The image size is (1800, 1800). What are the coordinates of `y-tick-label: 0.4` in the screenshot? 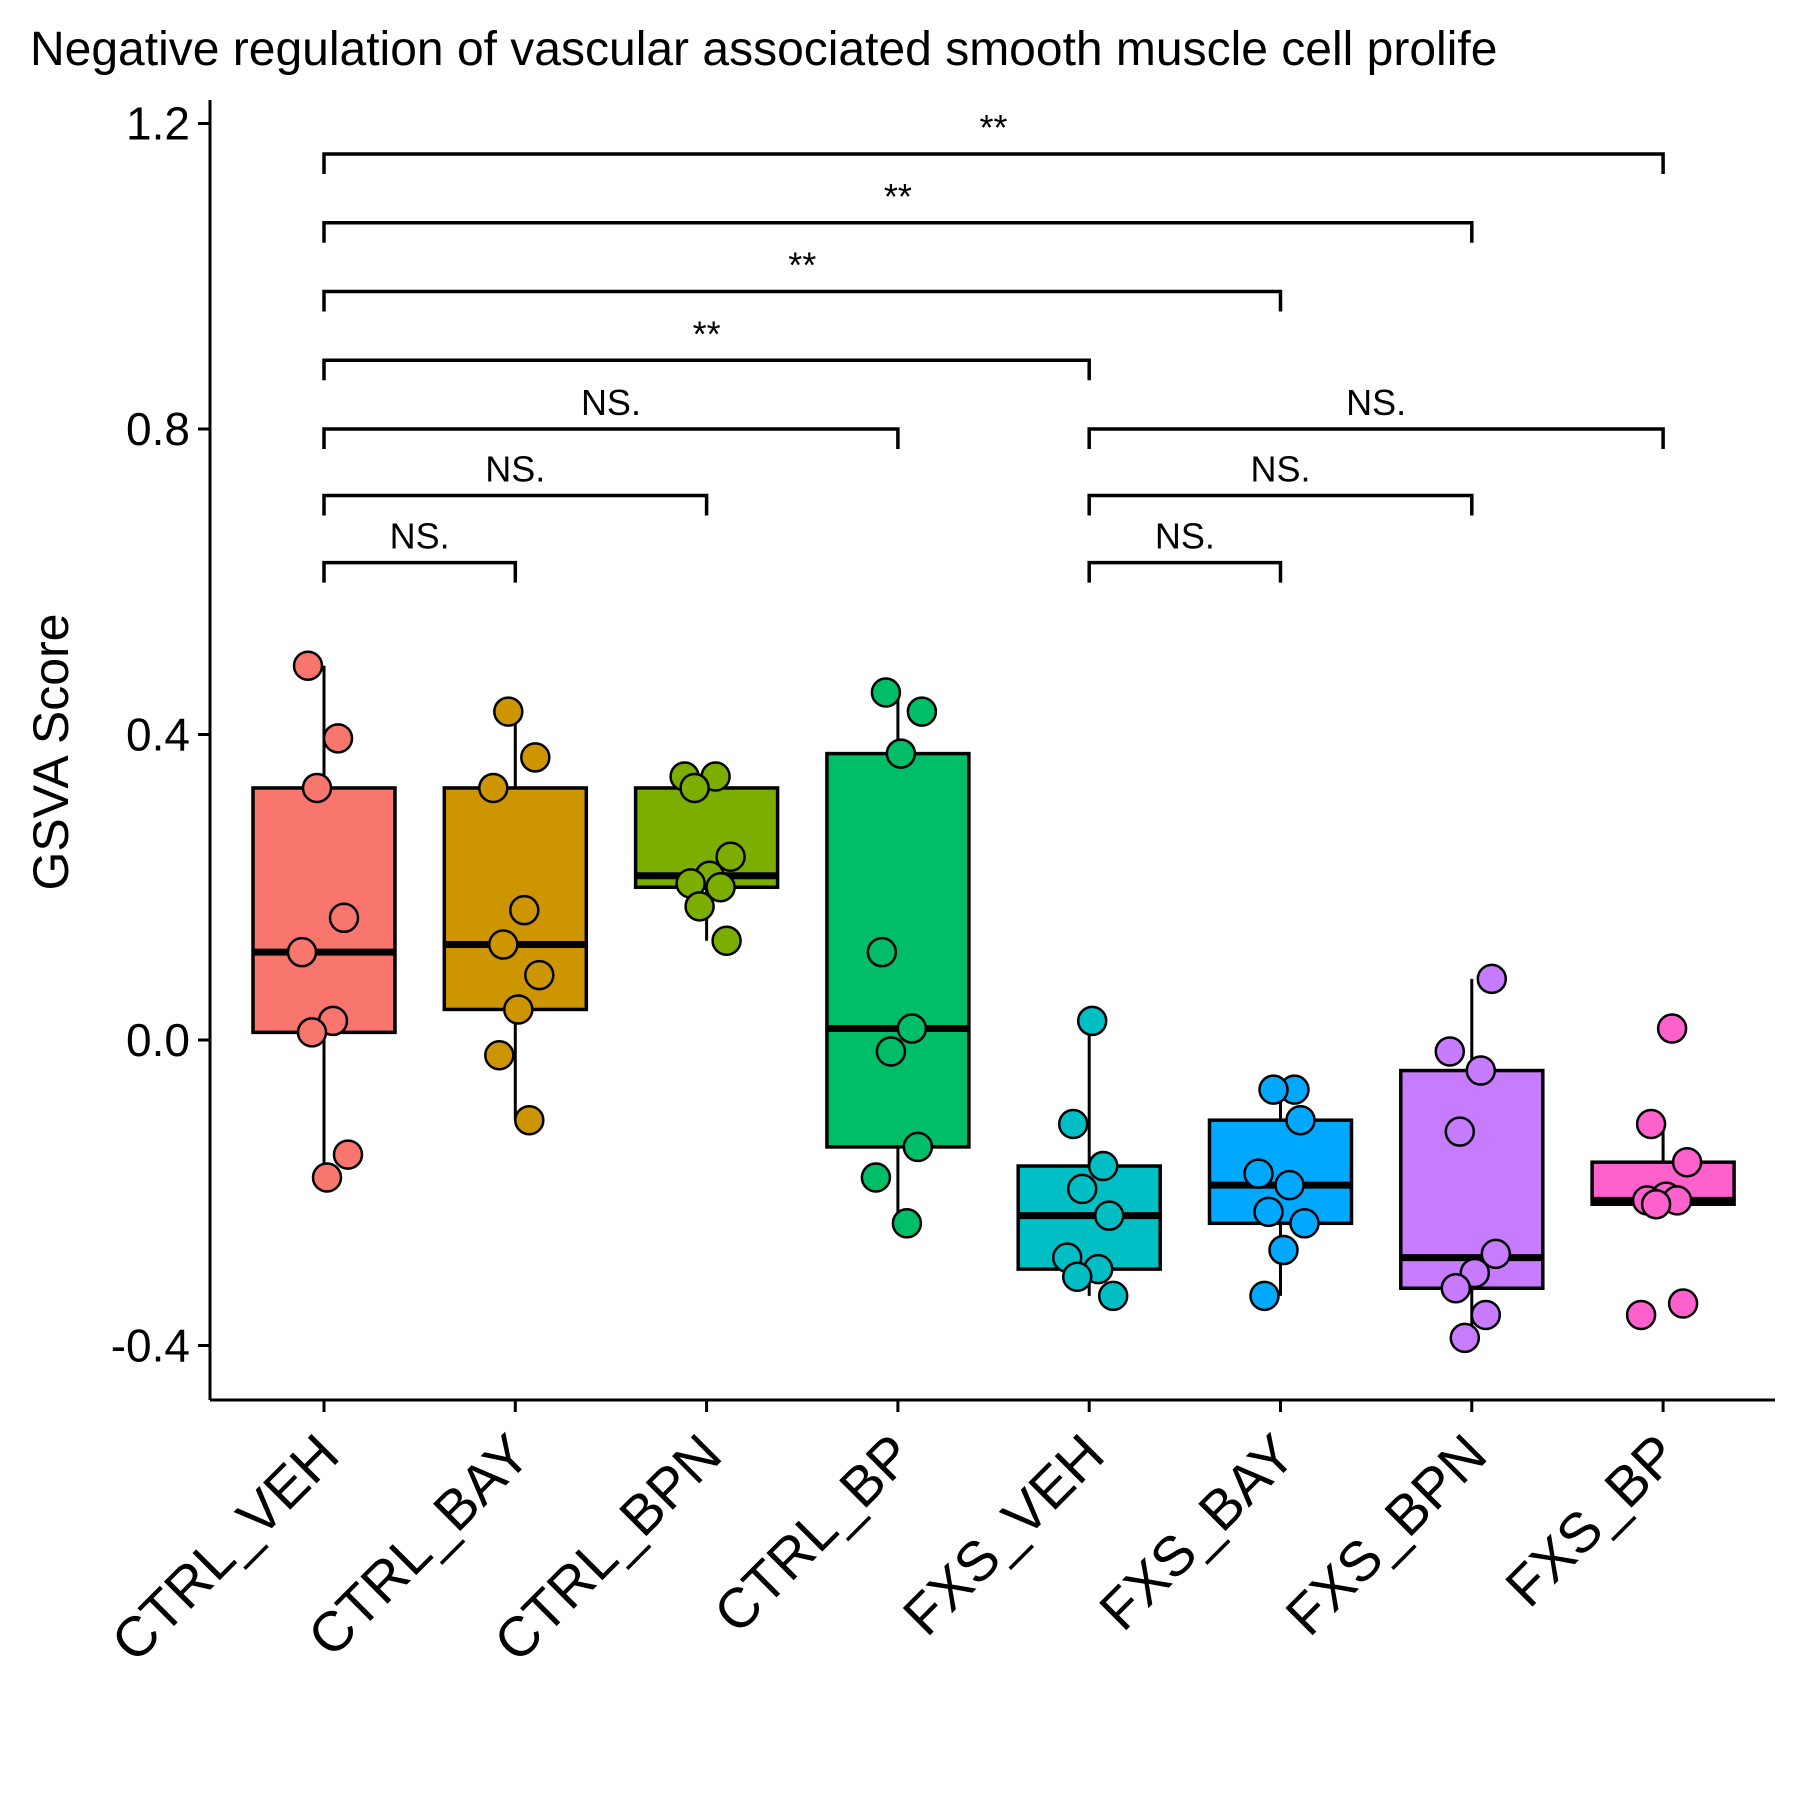 It's located at (158, 735).